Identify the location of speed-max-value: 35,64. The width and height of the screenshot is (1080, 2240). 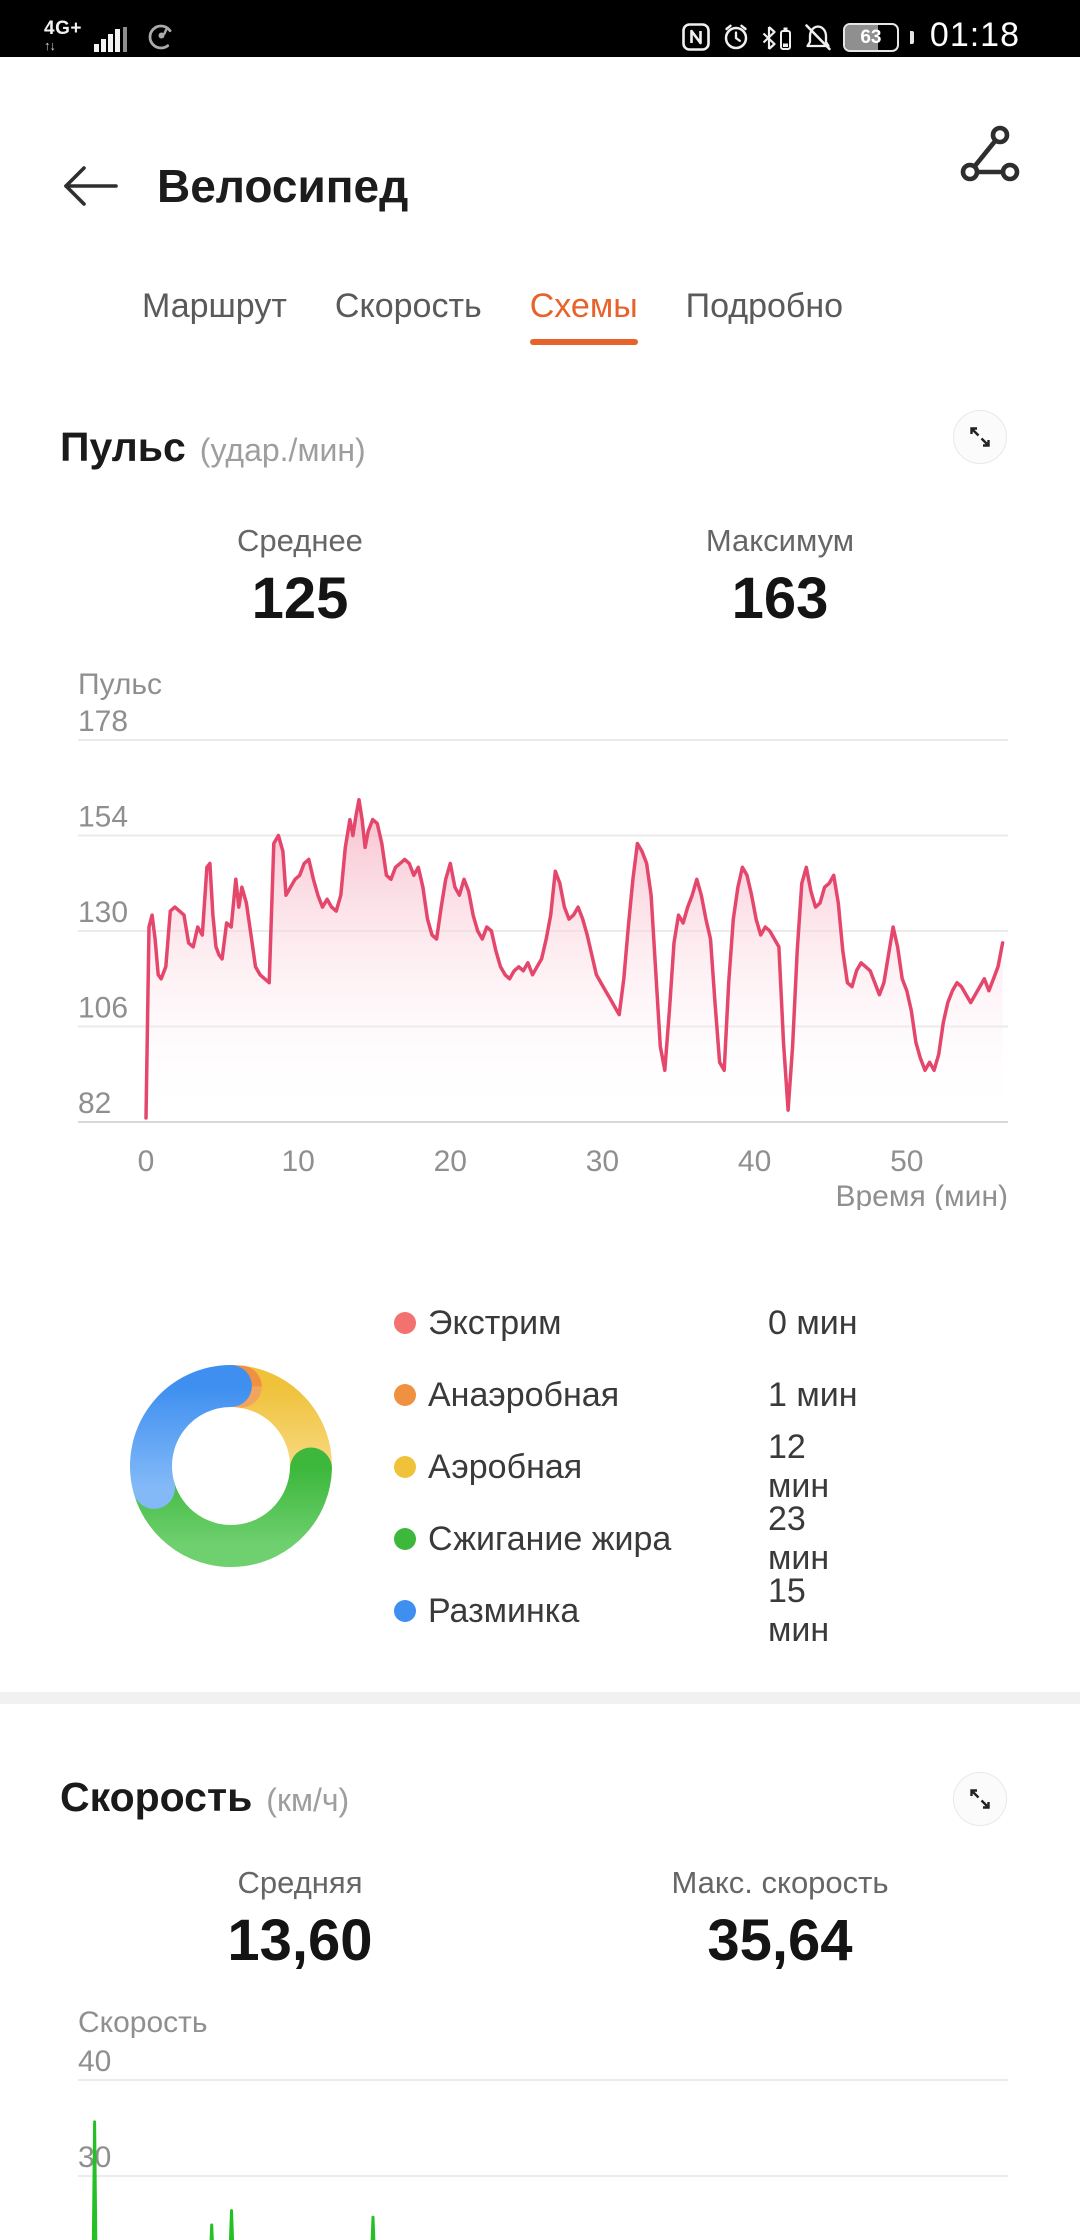
(780, 1940).